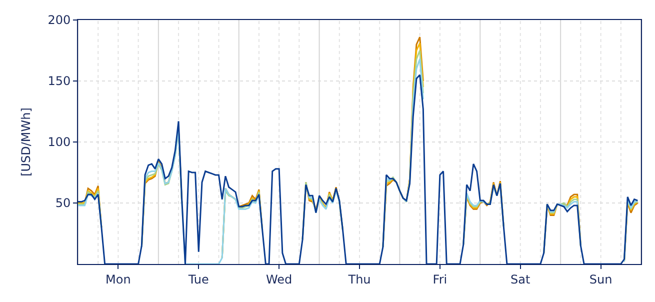 This screenshot has height=302, width=655. Describe the element at coordinates (520, 279) in the screenshot. I see `x-tick-label: Sat` at that location.